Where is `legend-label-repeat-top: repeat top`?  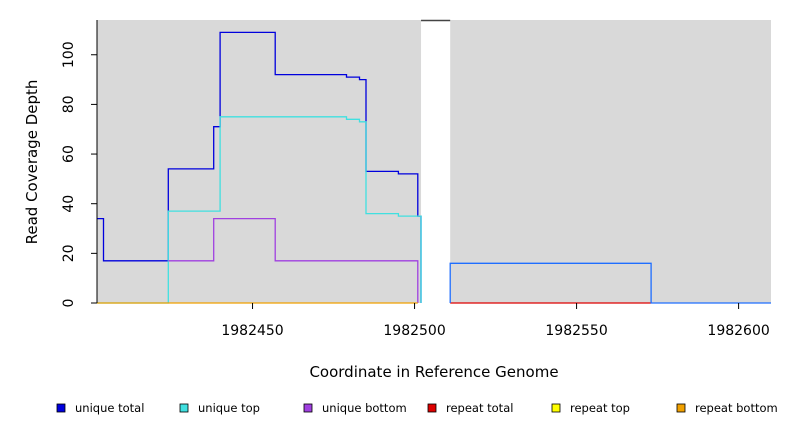 legend-label-repeat-top: repeat top is located at coordinates (600, 408).